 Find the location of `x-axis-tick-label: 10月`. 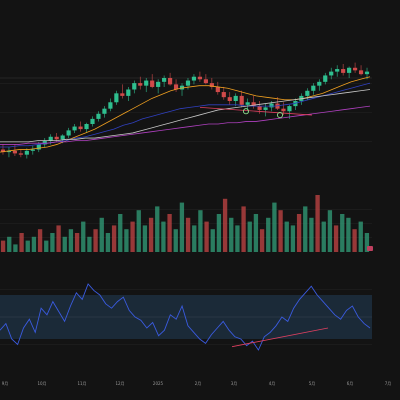

x-axis-tick-label: 10月 is located at coordinates (41, 383).